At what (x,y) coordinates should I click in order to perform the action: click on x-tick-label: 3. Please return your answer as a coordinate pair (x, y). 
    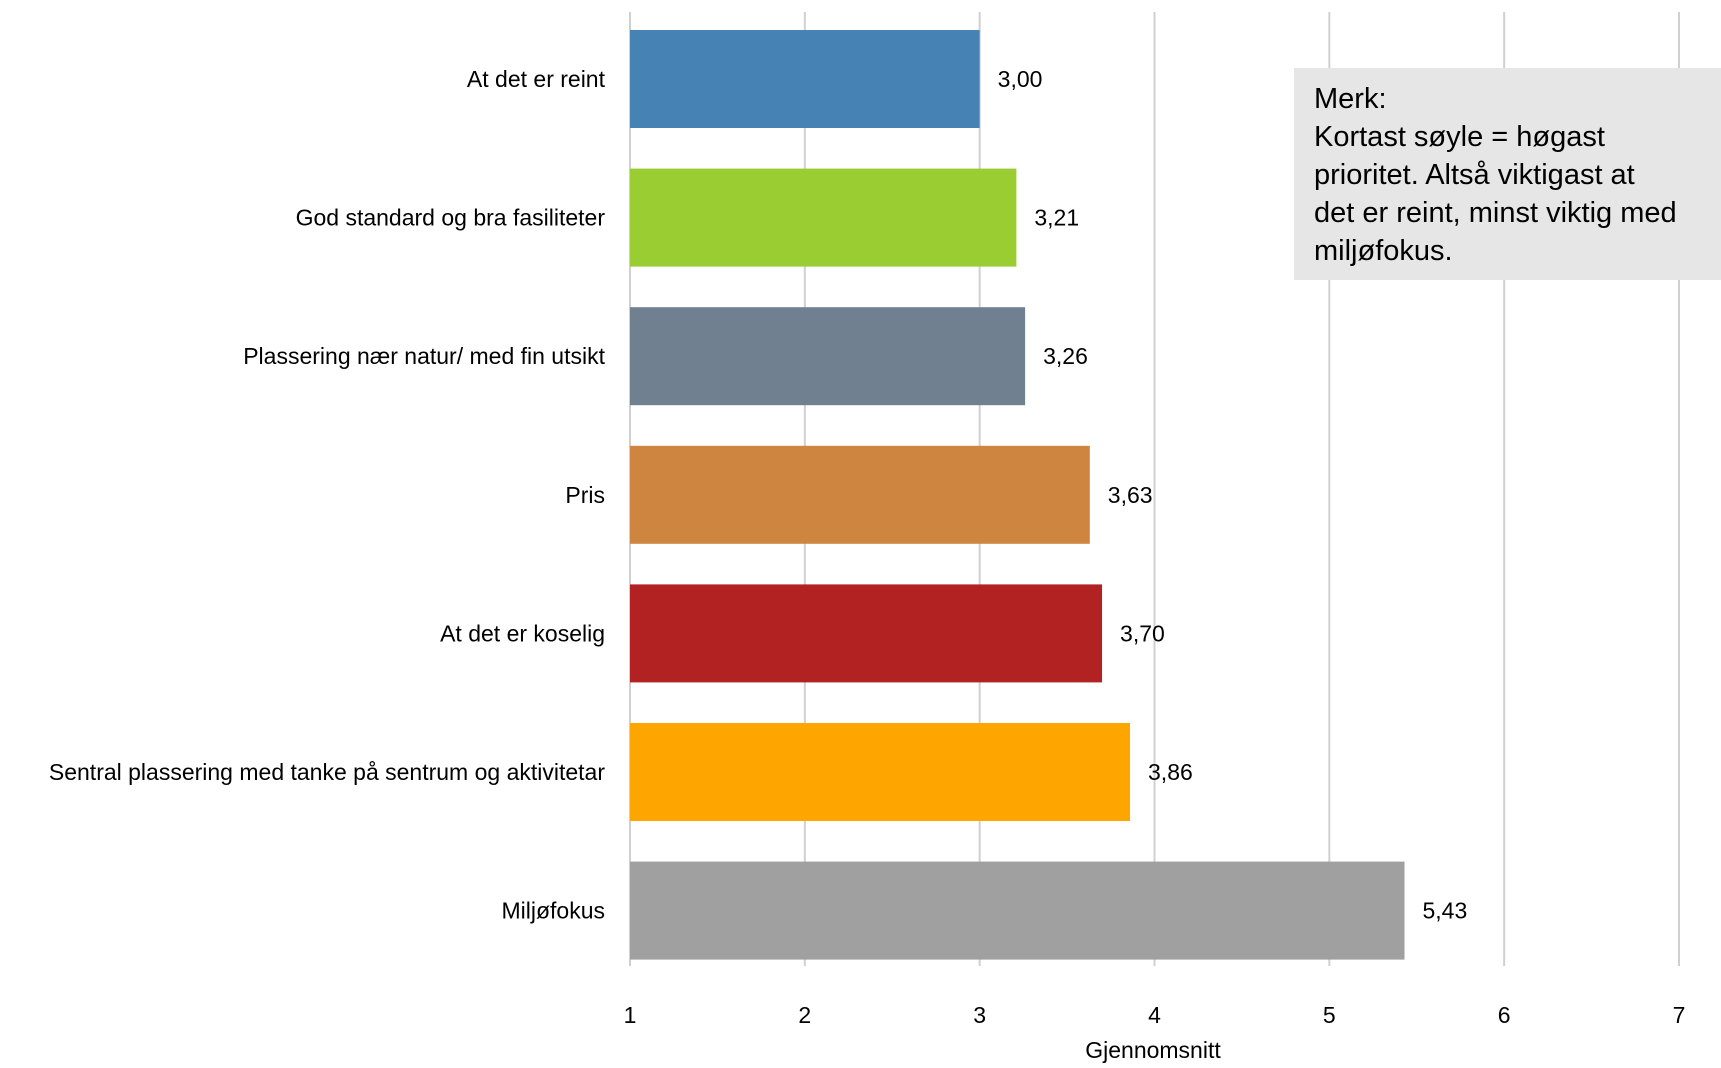
    Looking at the image, I should click on (979, 1015).